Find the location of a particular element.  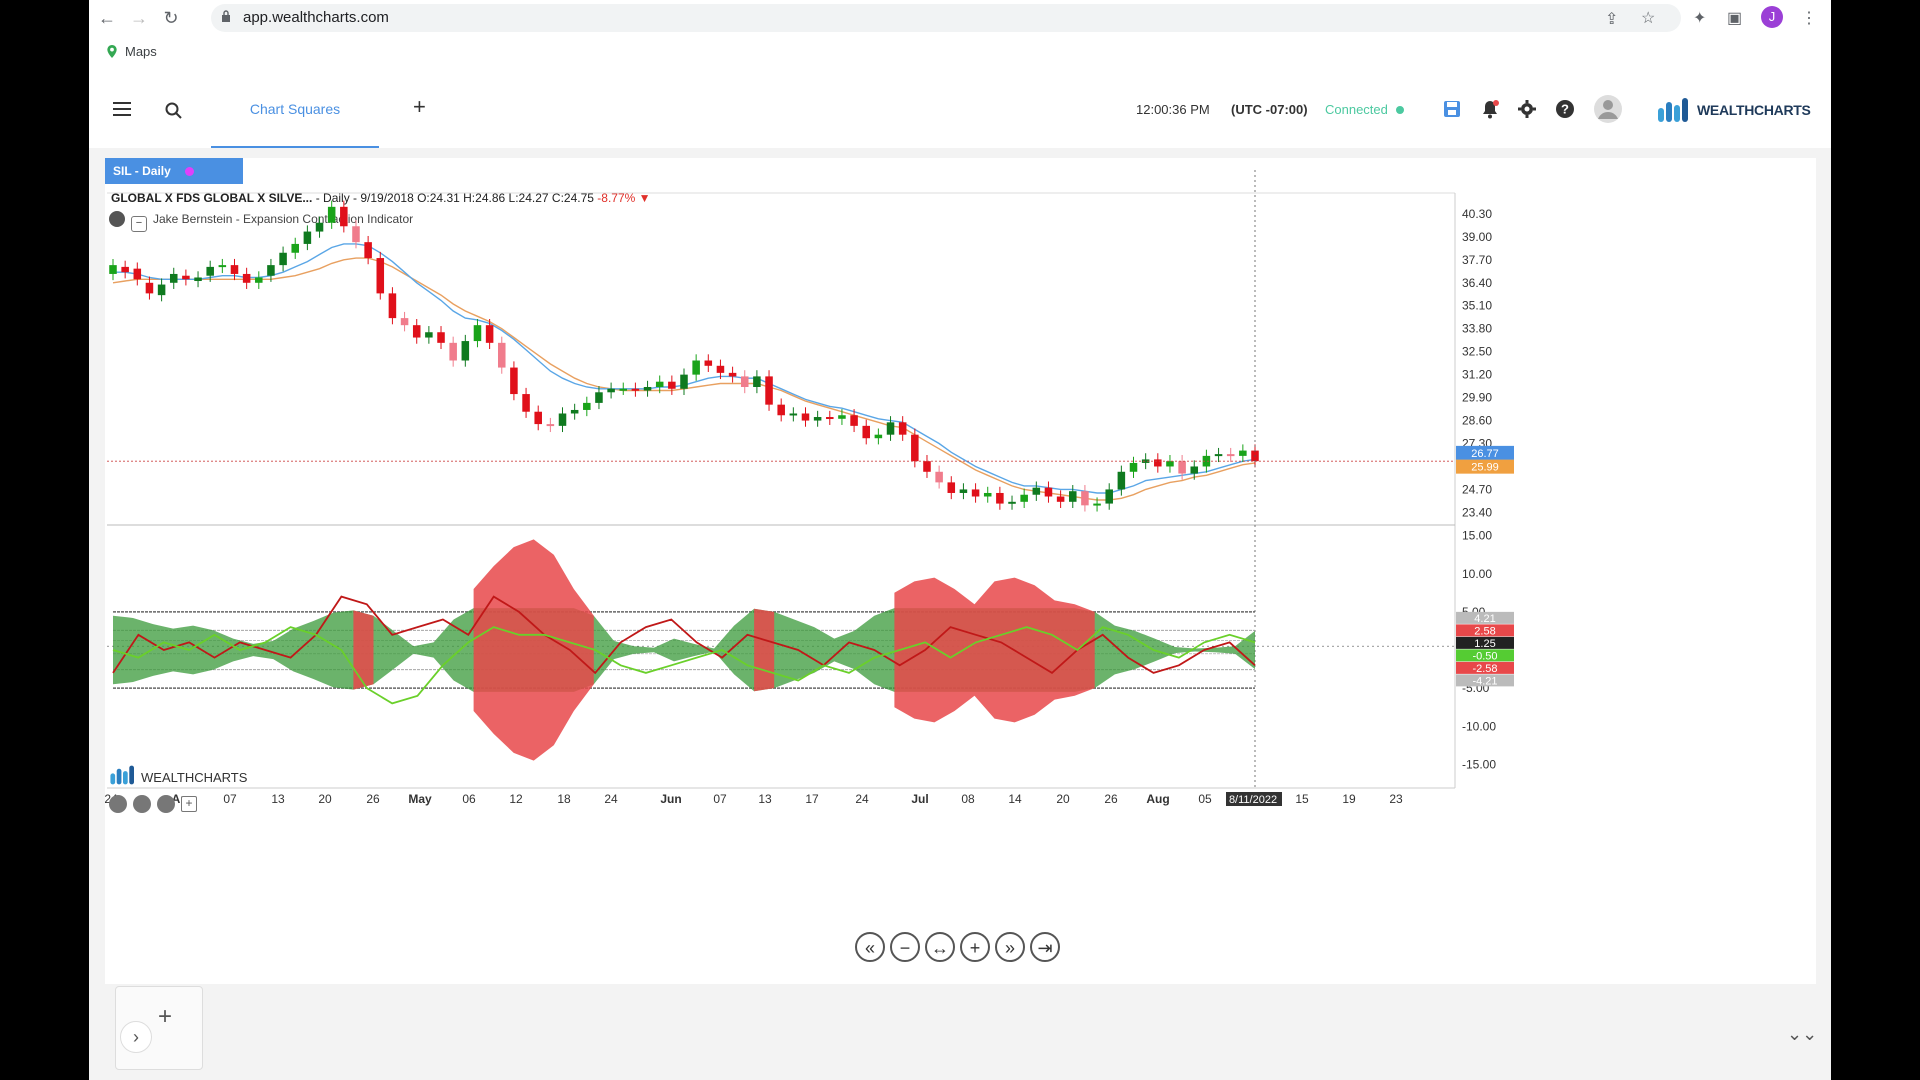

timezone: (UTC -07:00) is located at coordinates (1269, 109).